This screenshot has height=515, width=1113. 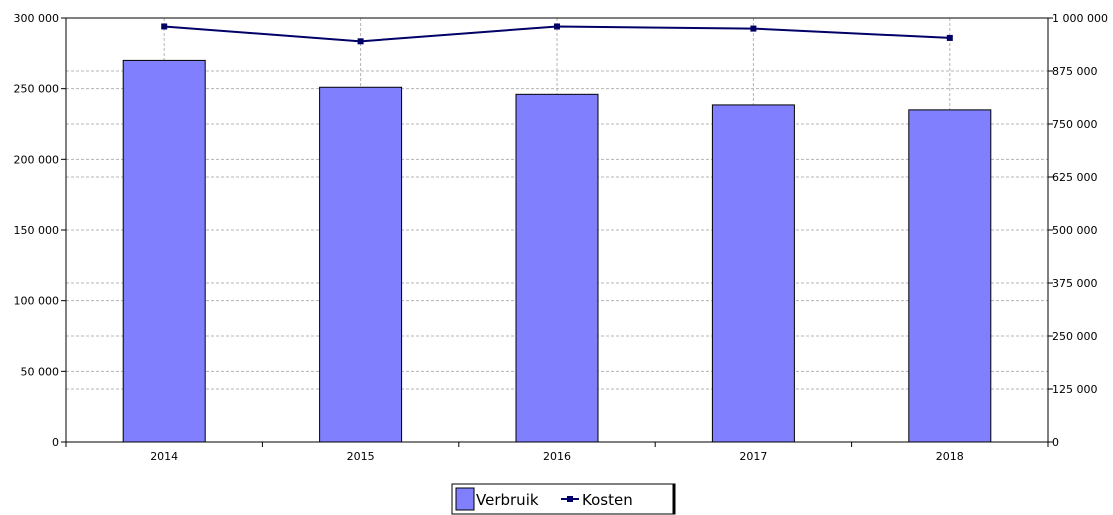 What do you see at coordinates (37, 230) in the screenshot?
I see `left-tick-label: 150 000` at bounding box center [37, 230].